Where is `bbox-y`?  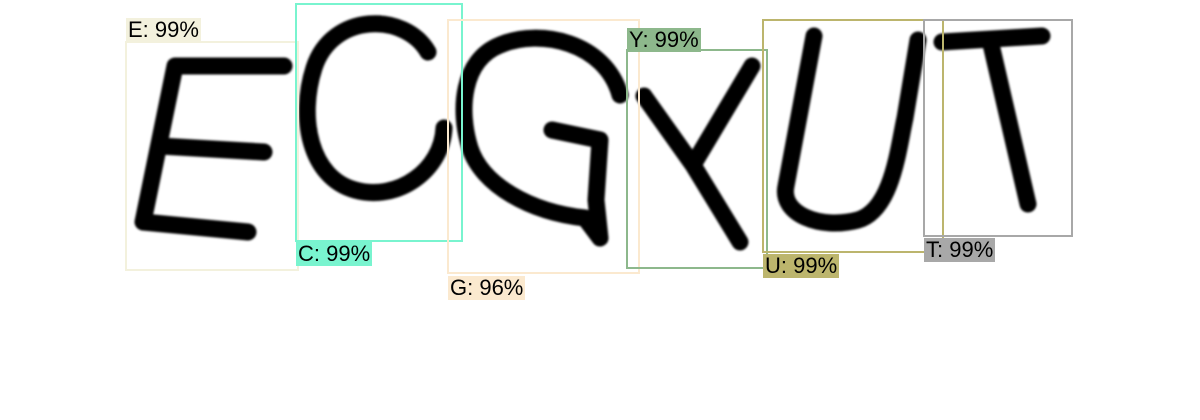 bbox-y is located at coordinates (697, 159).